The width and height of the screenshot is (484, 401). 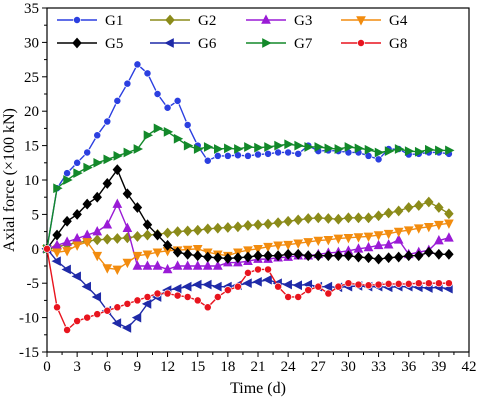 I want to click on legend-item-g5: G5, so click(x=90, y=44).